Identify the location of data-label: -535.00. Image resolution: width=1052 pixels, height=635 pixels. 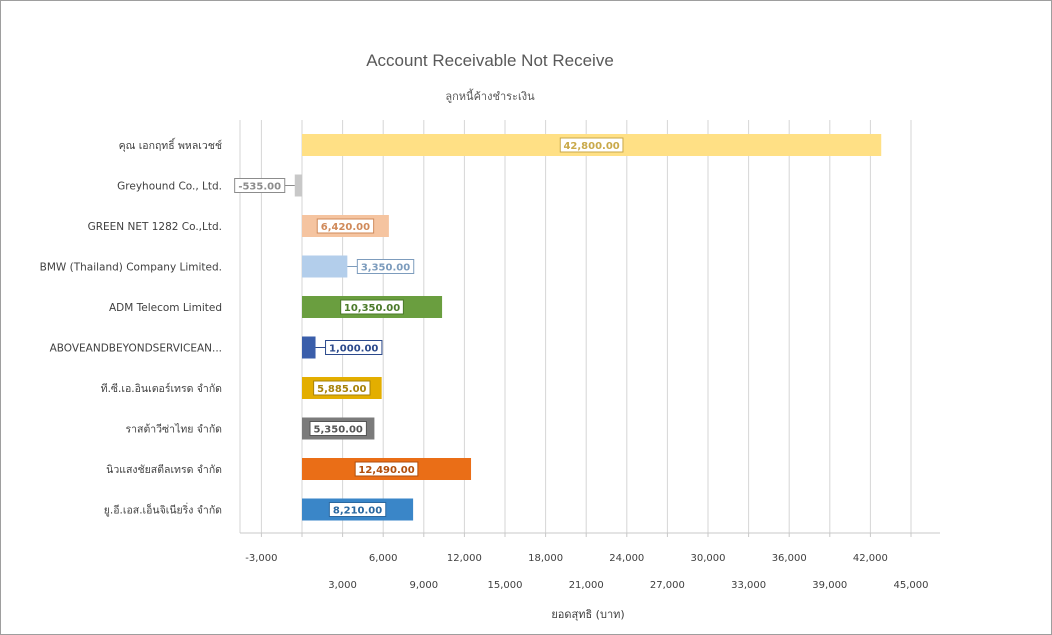
(259, 187).